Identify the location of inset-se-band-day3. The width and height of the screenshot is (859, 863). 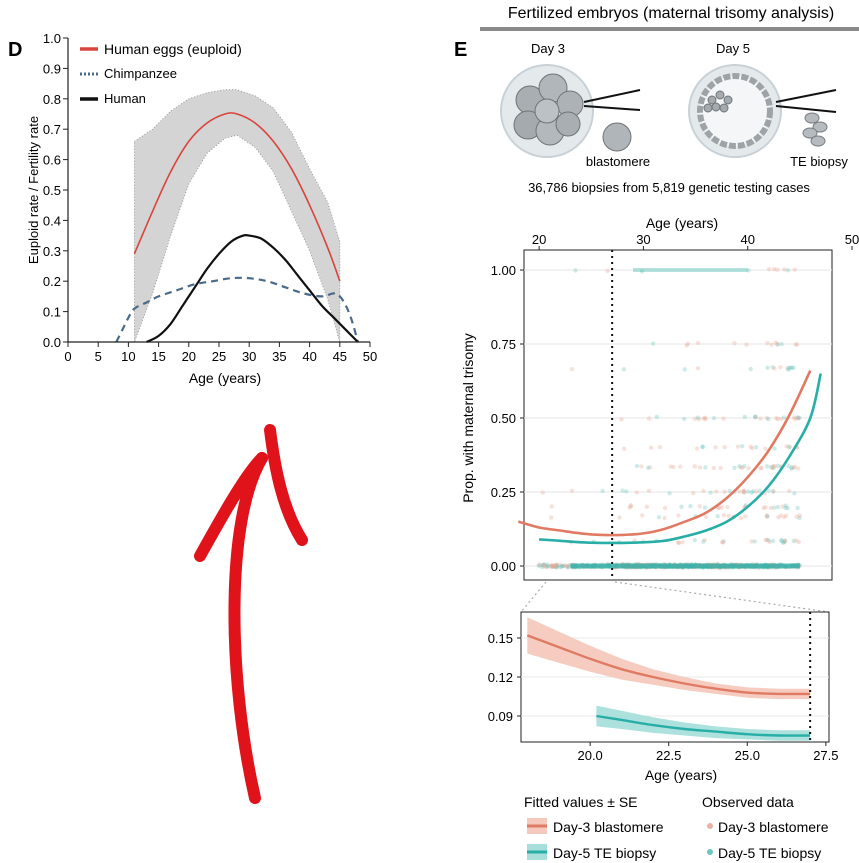
(669, 658).